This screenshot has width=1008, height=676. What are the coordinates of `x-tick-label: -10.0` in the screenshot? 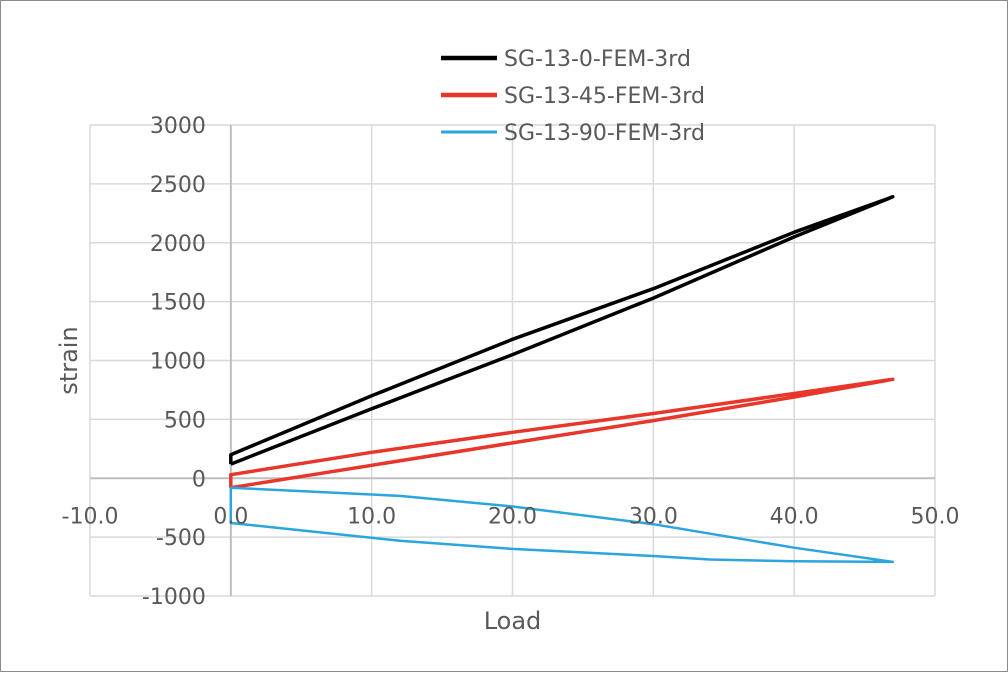 It's located at (90, 516).